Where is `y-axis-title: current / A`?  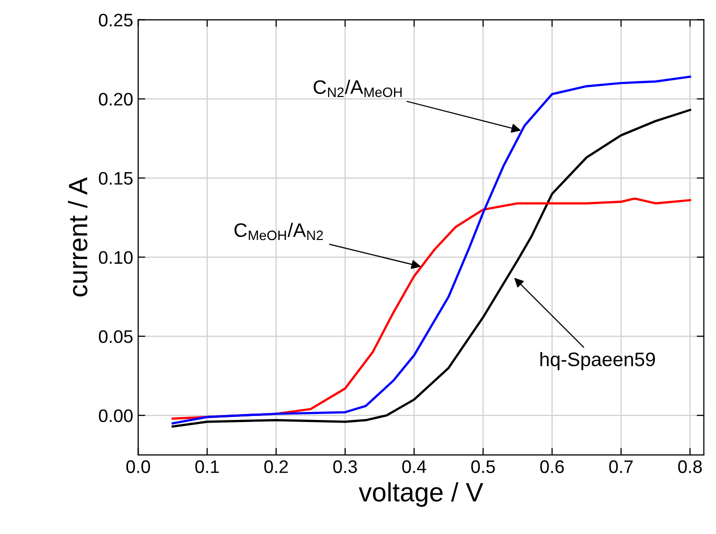 y-axis-title: current / A is located at coordinates (78, 236).